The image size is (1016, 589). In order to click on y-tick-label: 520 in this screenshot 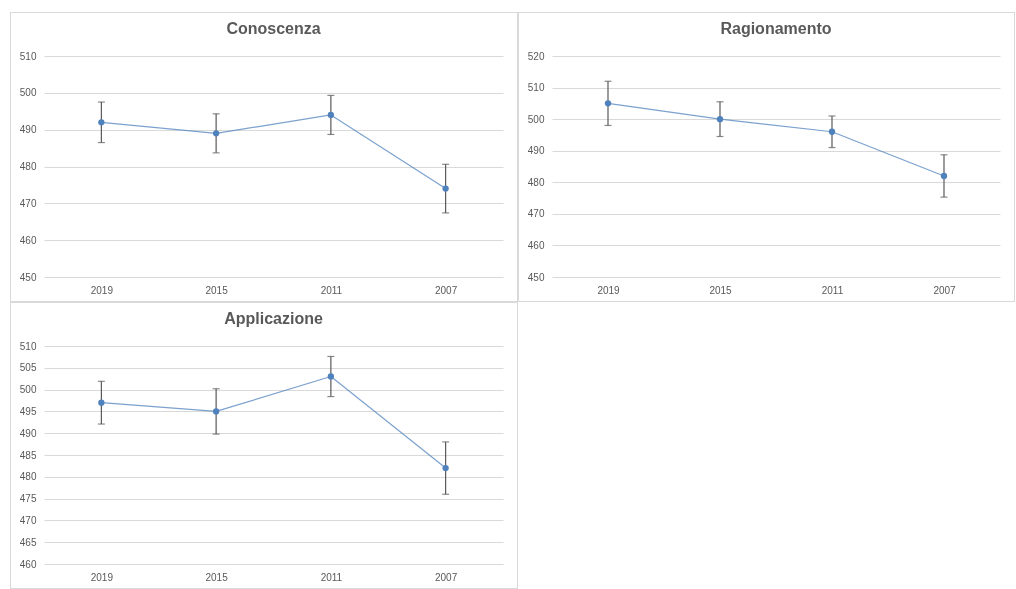, I will do `click(536, 56)`.